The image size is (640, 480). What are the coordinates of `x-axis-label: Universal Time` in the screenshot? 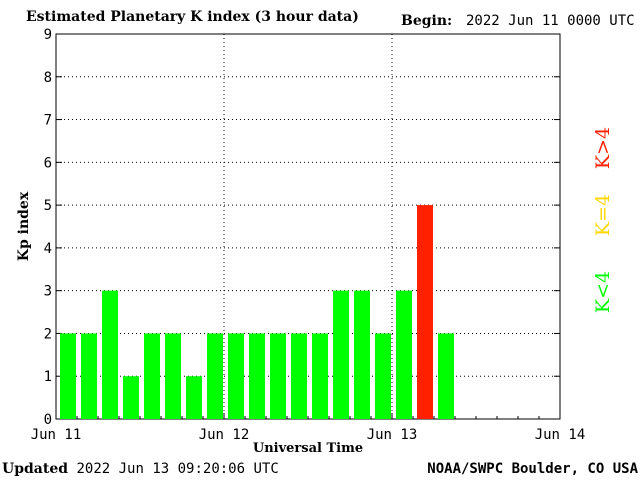 It's located at (308, 448).